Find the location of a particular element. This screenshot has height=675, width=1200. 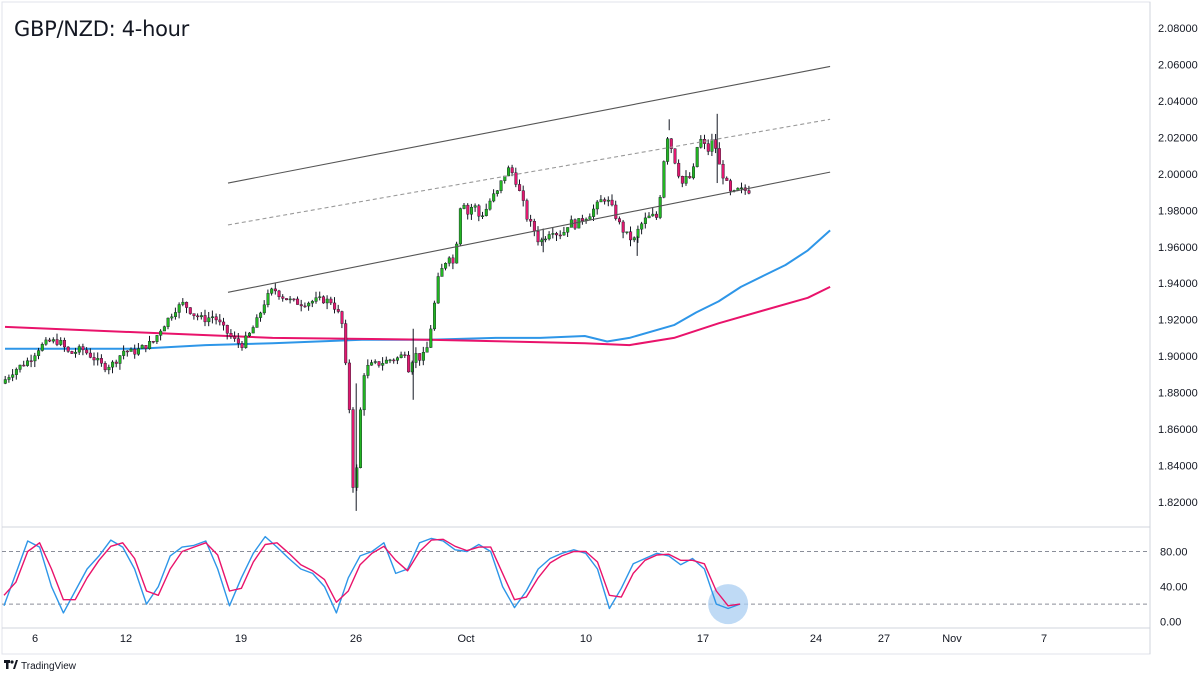

channel-upper-line is located at coordinates (529, 124).